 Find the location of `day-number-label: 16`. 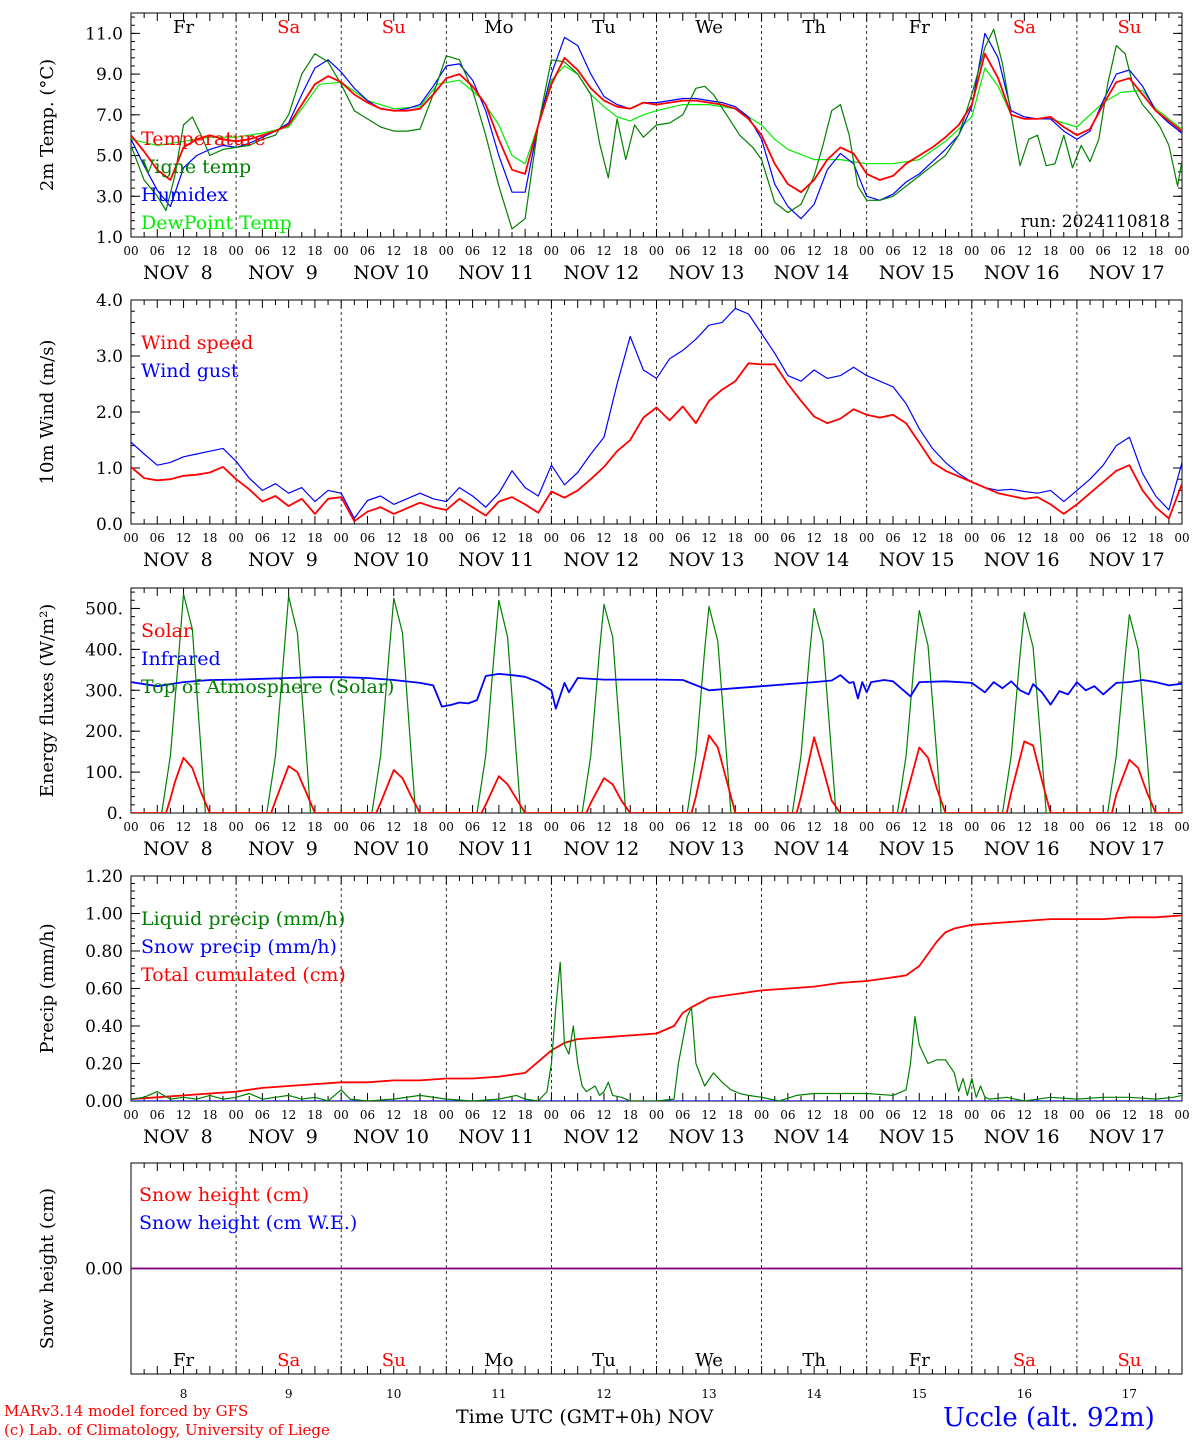

day-number-label: 16 is located at coordinates (1024, 1394).